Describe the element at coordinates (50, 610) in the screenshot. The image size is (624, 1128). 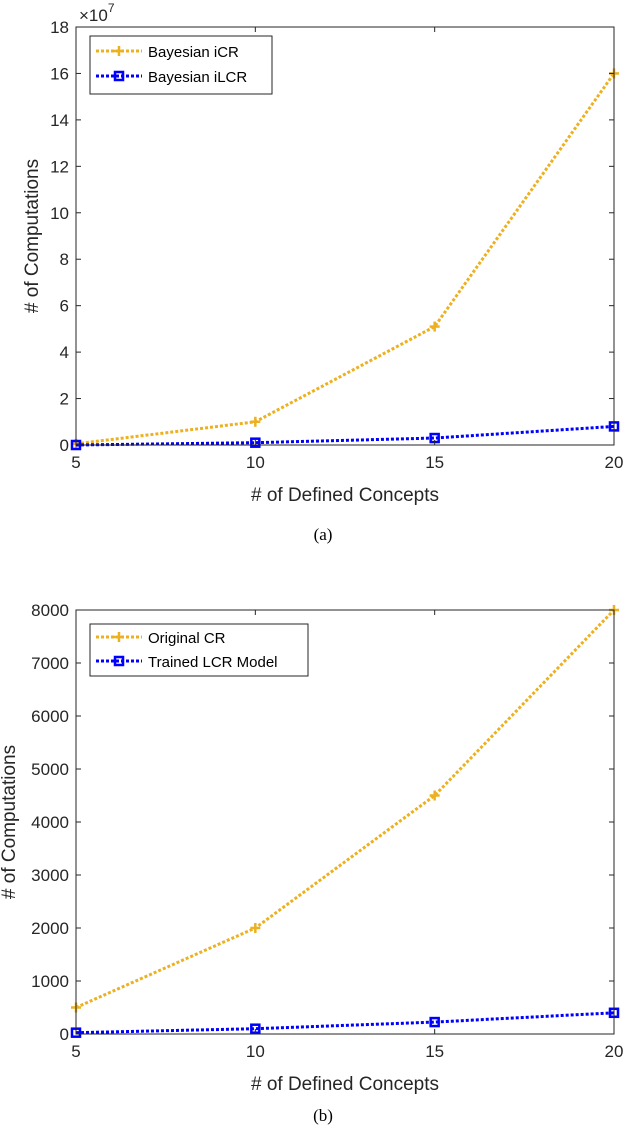
I see `b-ytick-label: 8000` at that location.